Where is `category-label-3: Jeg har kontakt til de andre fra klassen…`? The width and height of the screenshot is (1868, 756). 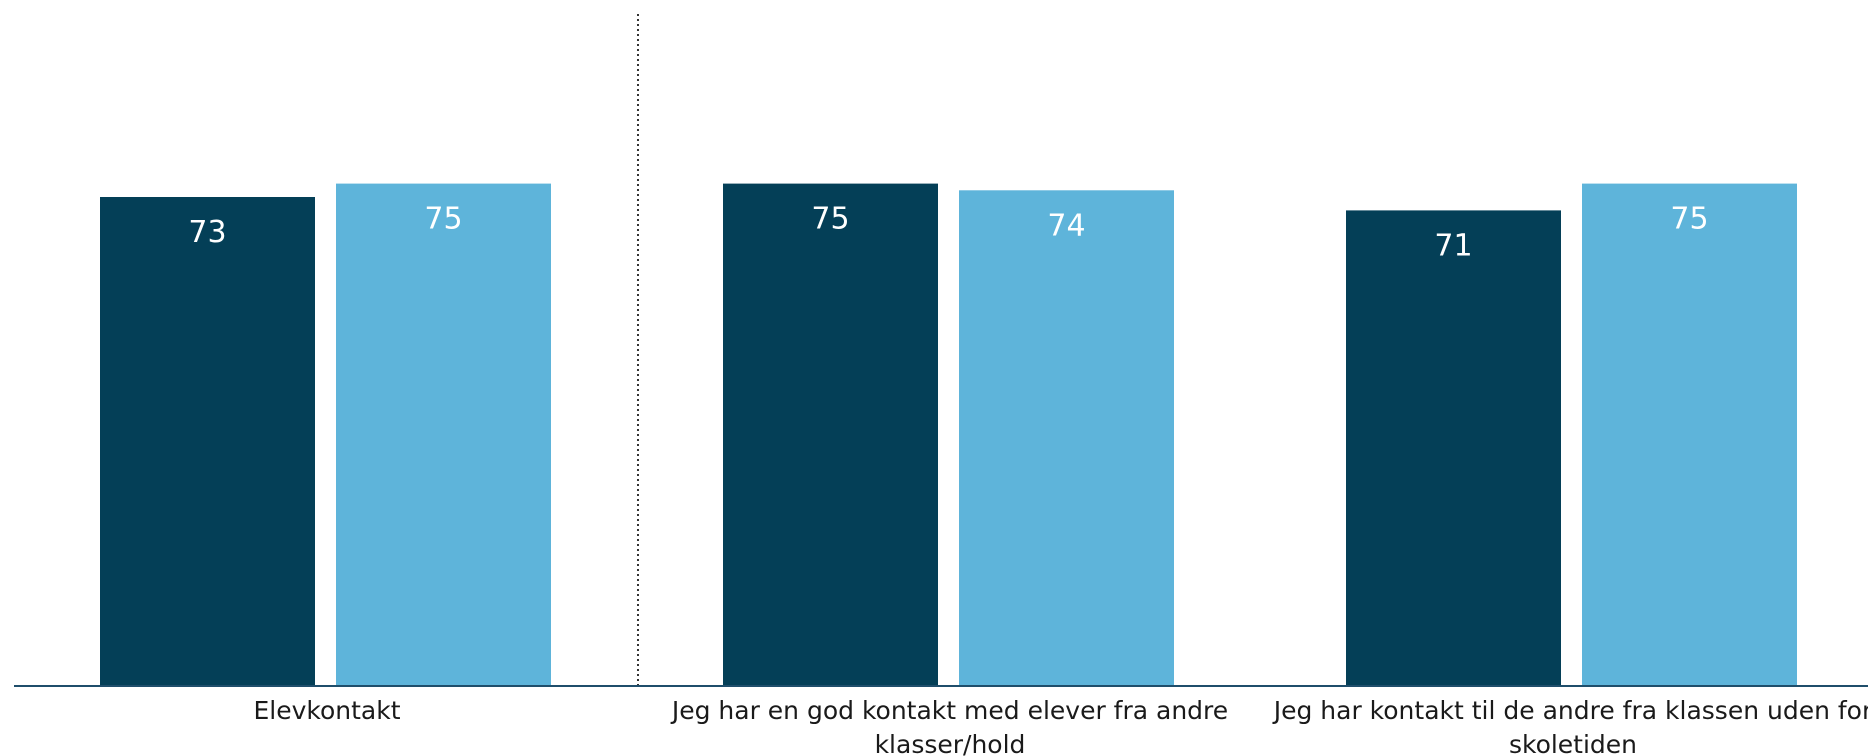
category-label-3: Jeg har kontakt til de andre fra klassen… is located at coordinates (1570, 726).